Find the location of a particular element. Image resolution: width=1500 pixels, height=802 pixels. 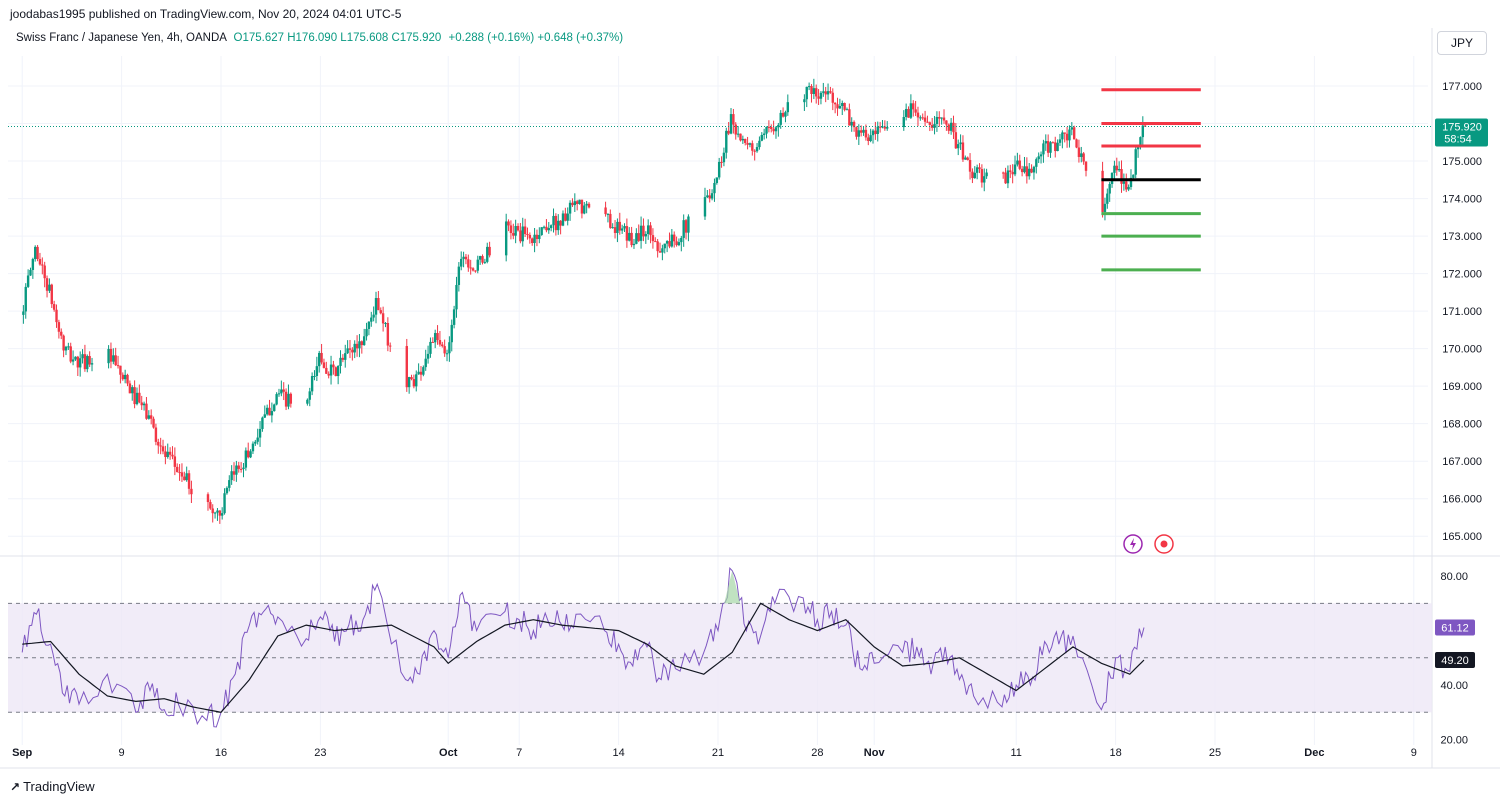

price-tick-label: 169.000 is located at coordinates (1462, 387).